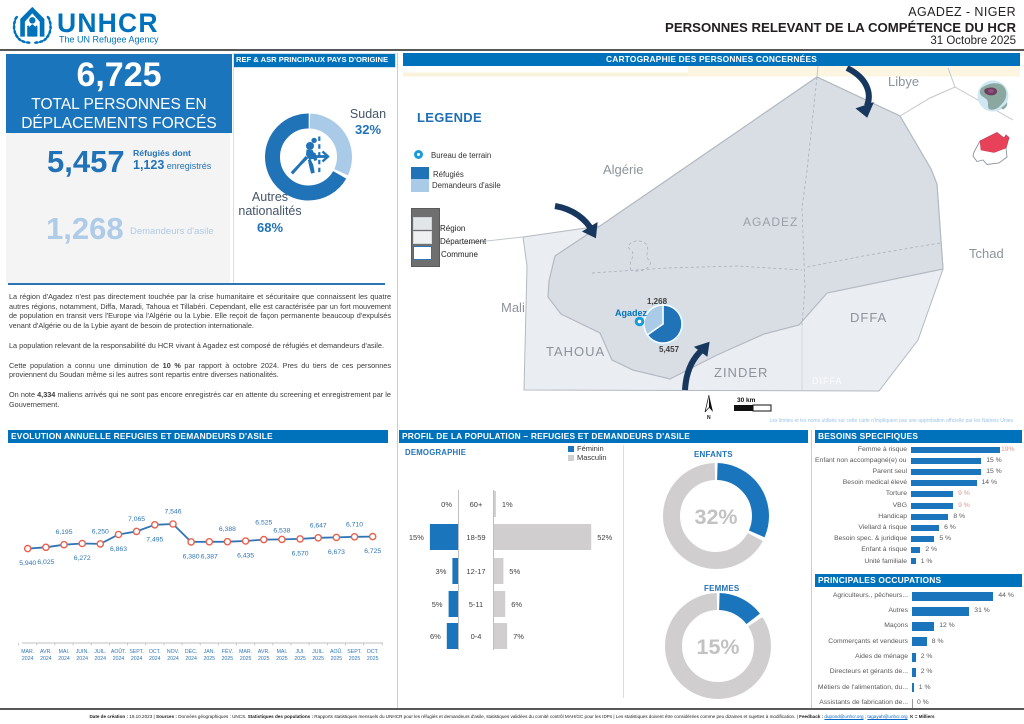  Describe the element at coordinates (741, 372) in the screenshot. I see `svg-text: ZINDER` at that location.